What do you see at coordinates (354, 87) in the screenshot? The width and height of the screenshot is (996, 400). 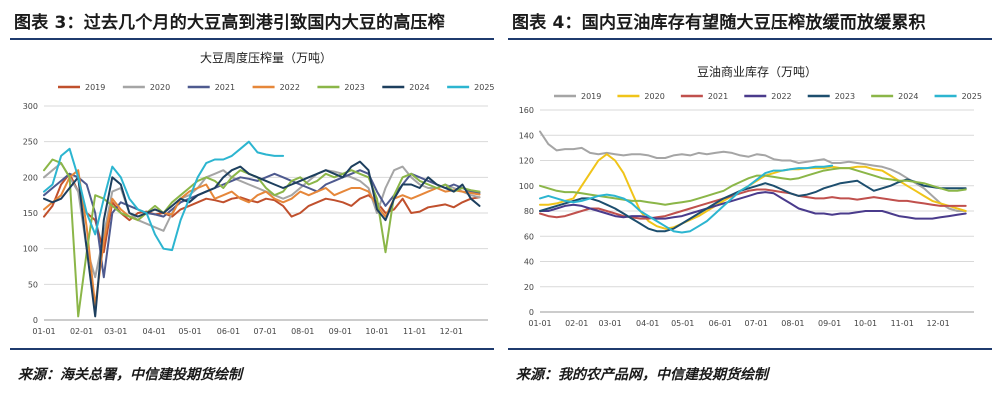 I see `crush-legend-label-2023: 2023` at bounding box center [354, 87].